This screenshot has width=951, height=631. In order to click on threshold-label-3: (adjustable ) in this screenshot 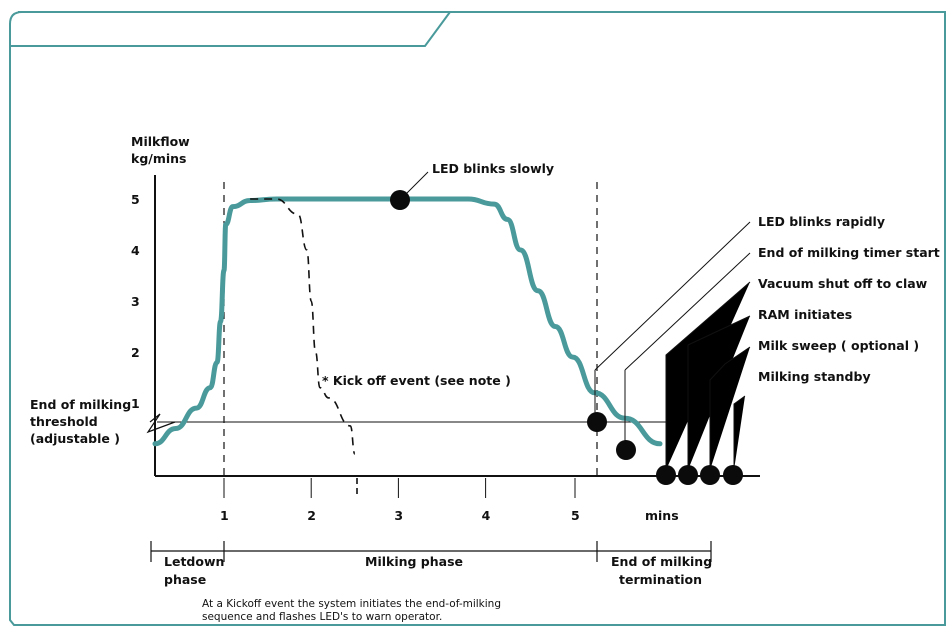, I will do `click(75, 438)`.